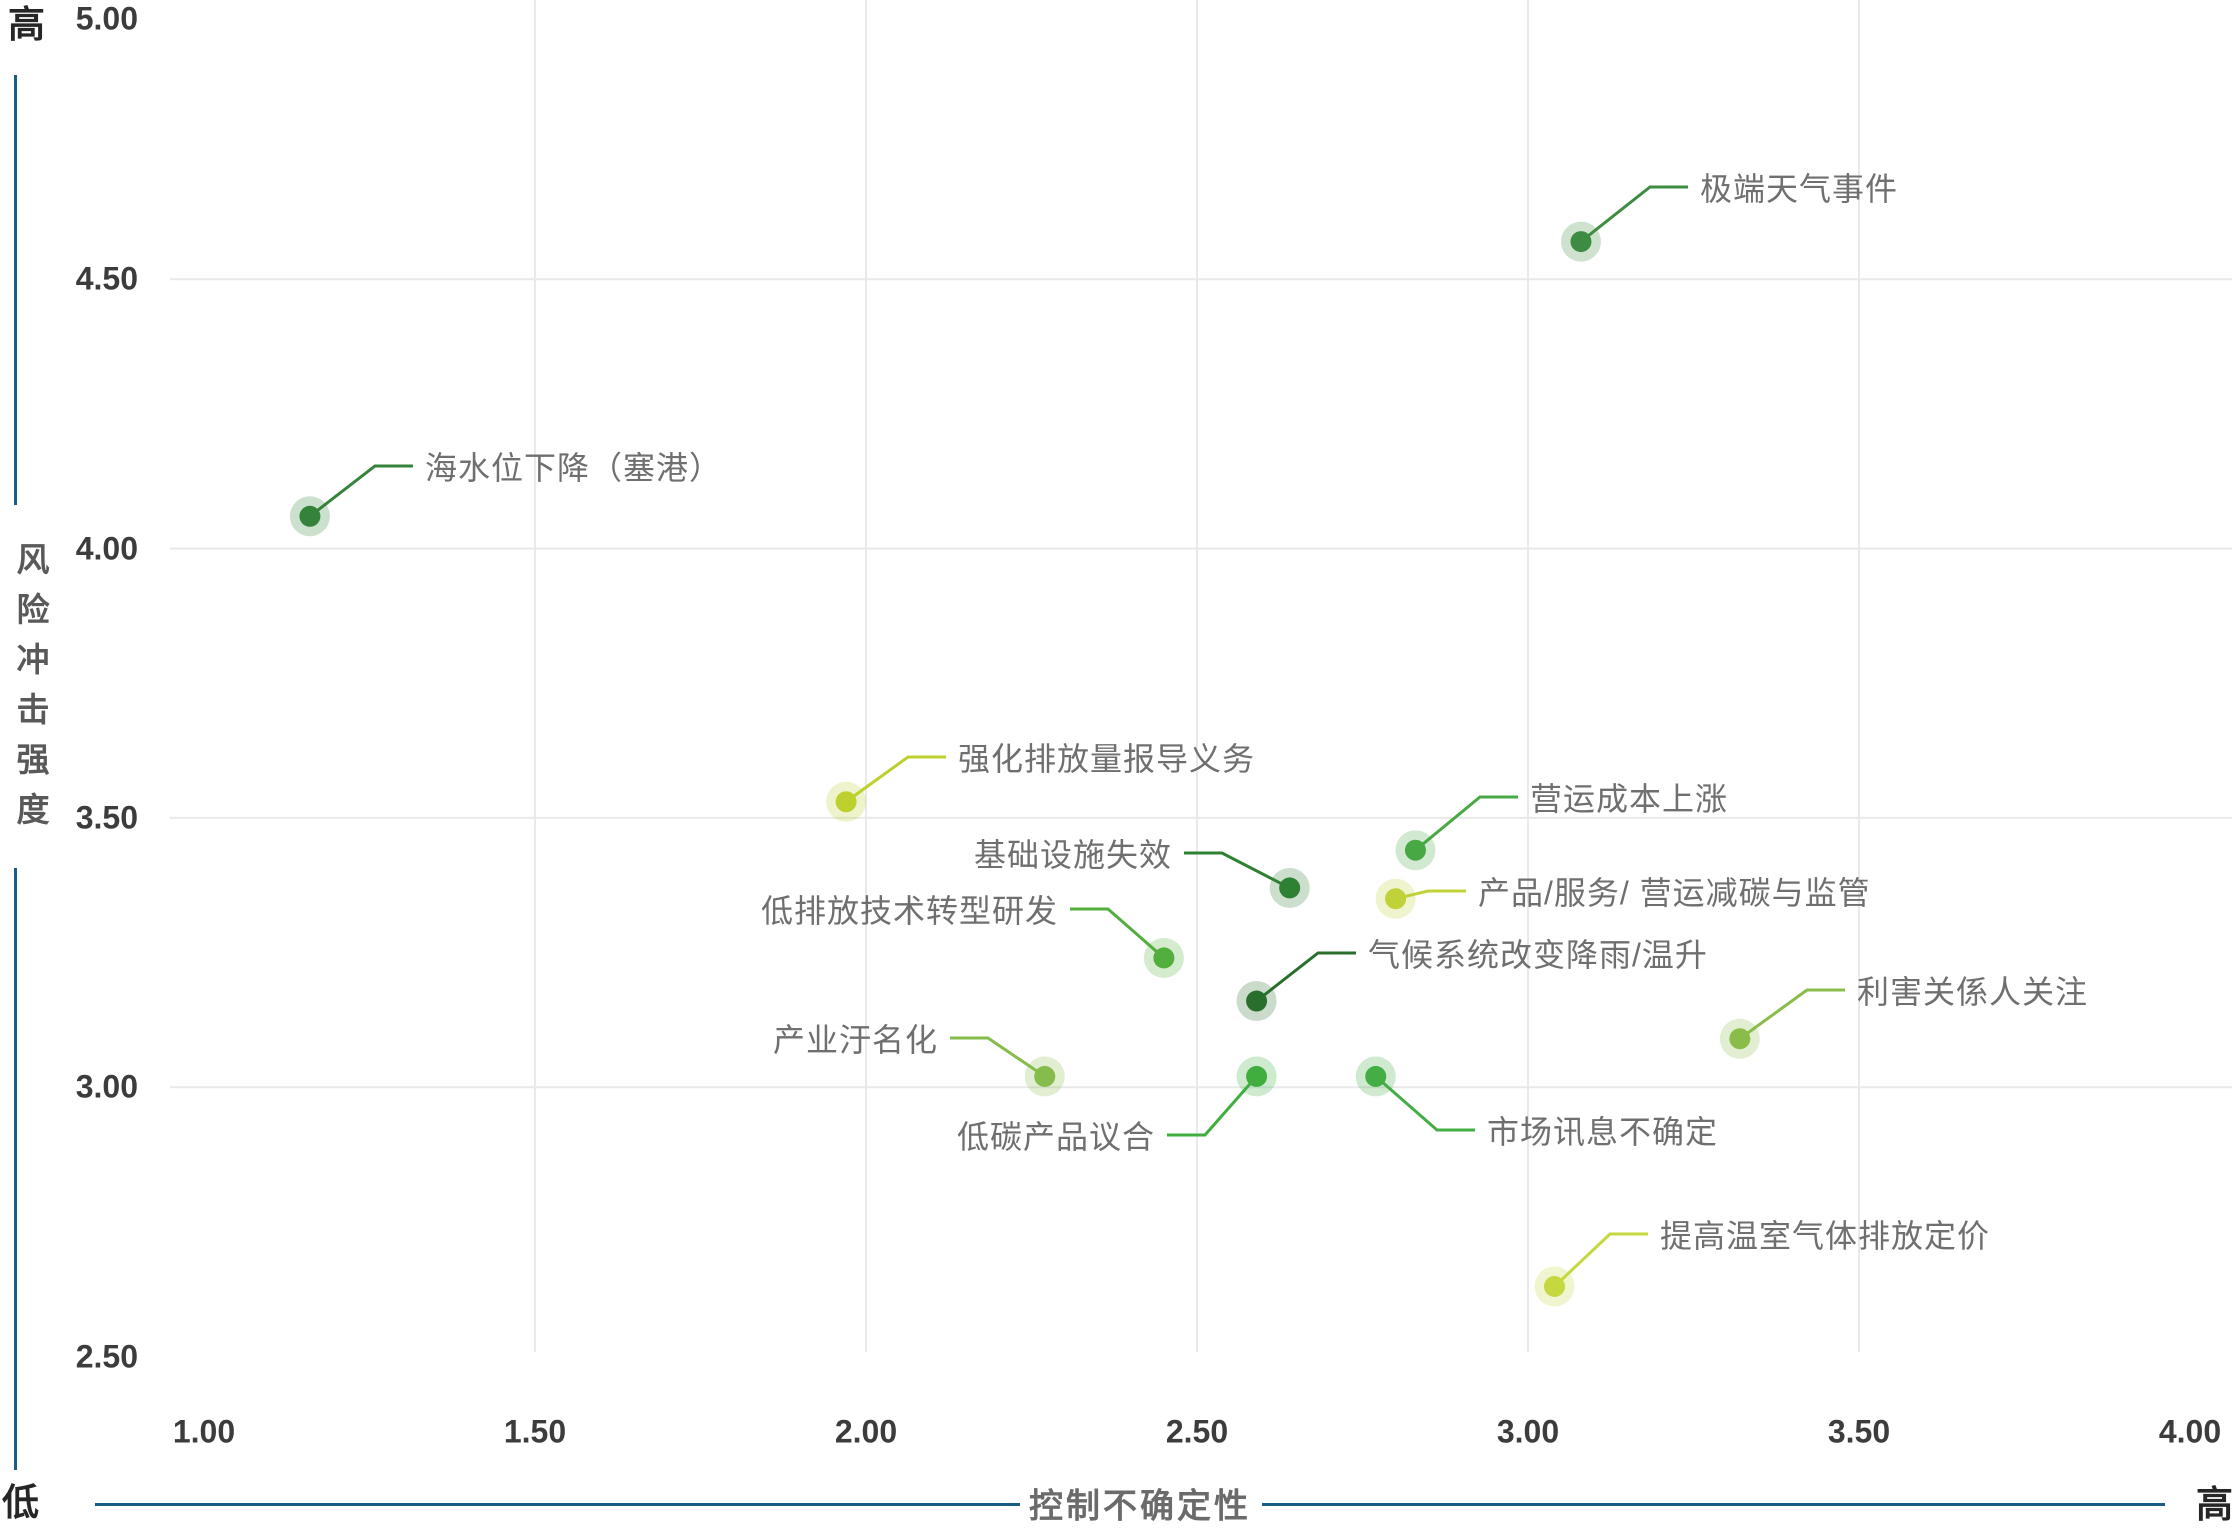 This screenshot has width=2232, height=1528. Describe the element at coordinates (1603, 1132) in the screenshot. I see `point-label: 市场讯息不确定` at that location.